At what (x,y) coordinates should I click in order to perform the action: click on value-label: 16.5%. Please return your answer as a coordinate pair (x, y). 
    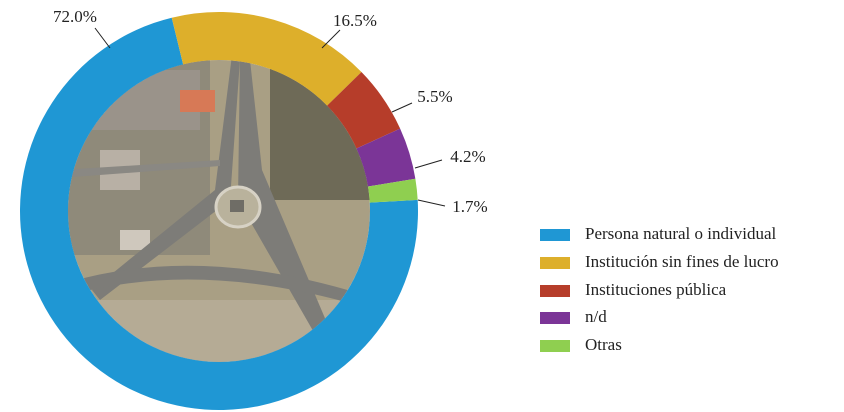
    Looking at the image, I should click on (355, 20).